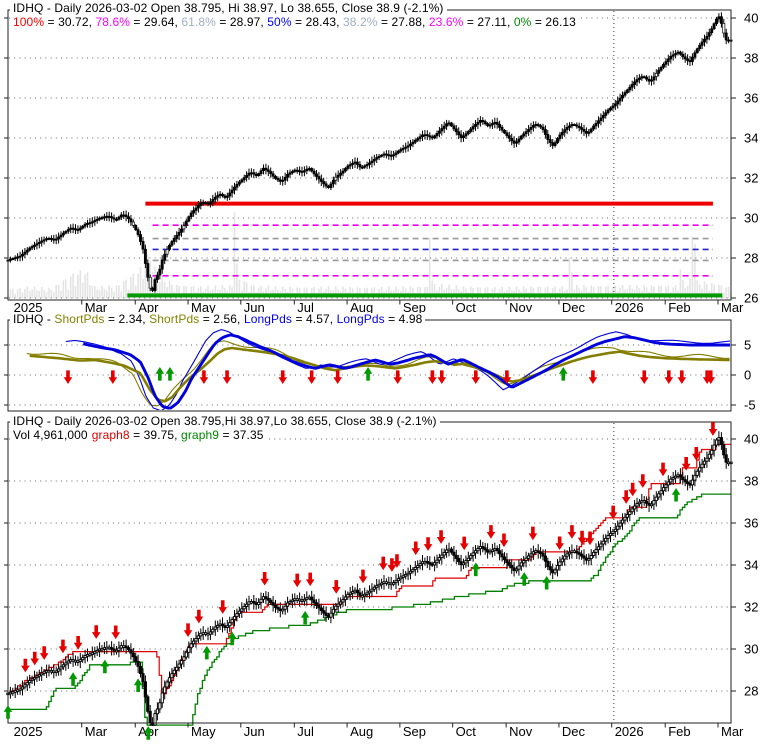 This screenshot has height=745, width=780. What do you see at coordinates (361, 731) in the screenshot?
I see `x-axis-label: Aug` at bounding box center [361, 731].